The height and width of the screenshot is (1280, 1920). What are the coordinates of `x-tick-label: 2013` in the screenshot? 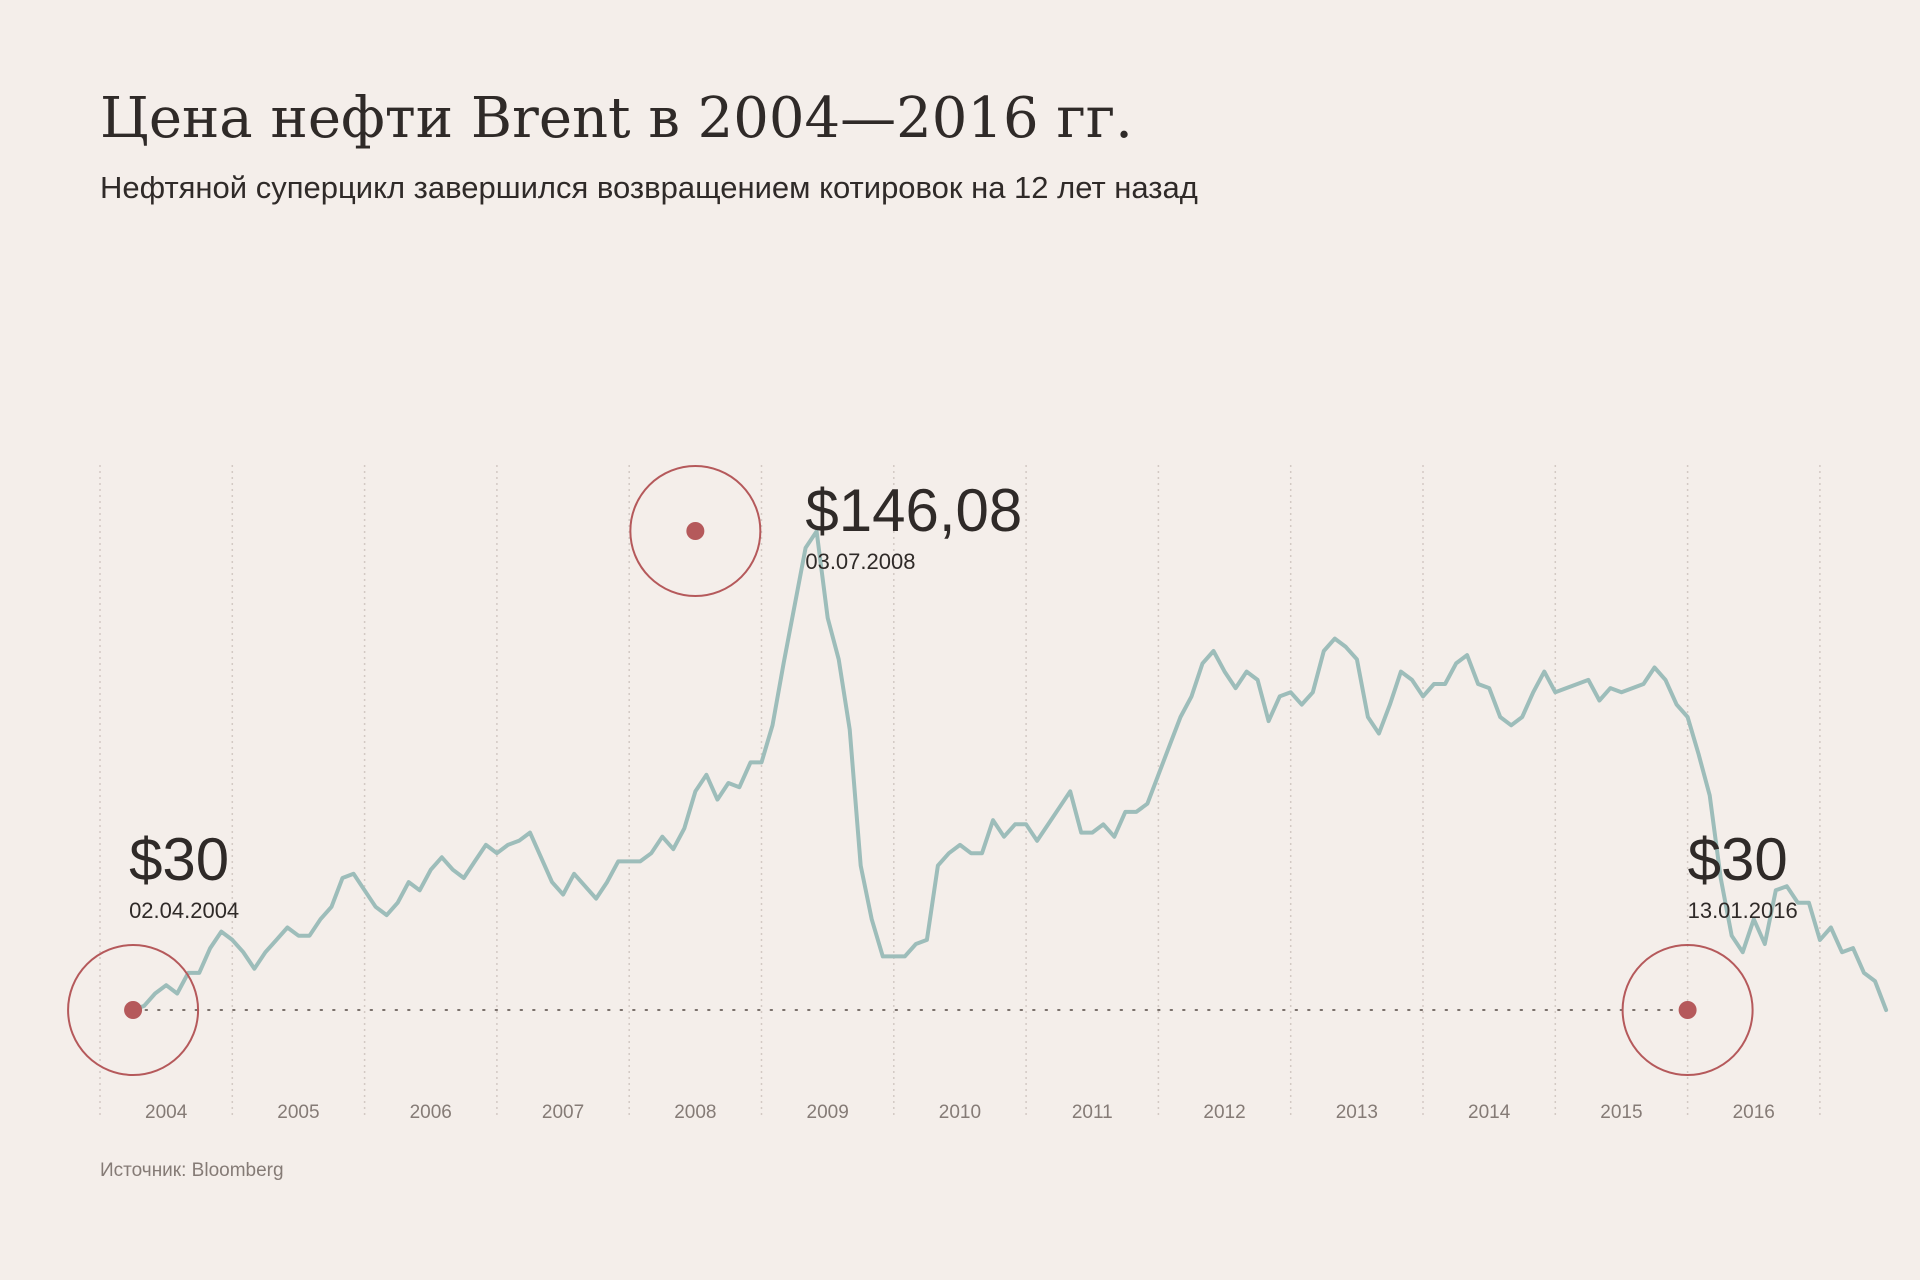 It's located at (1357, 1112).